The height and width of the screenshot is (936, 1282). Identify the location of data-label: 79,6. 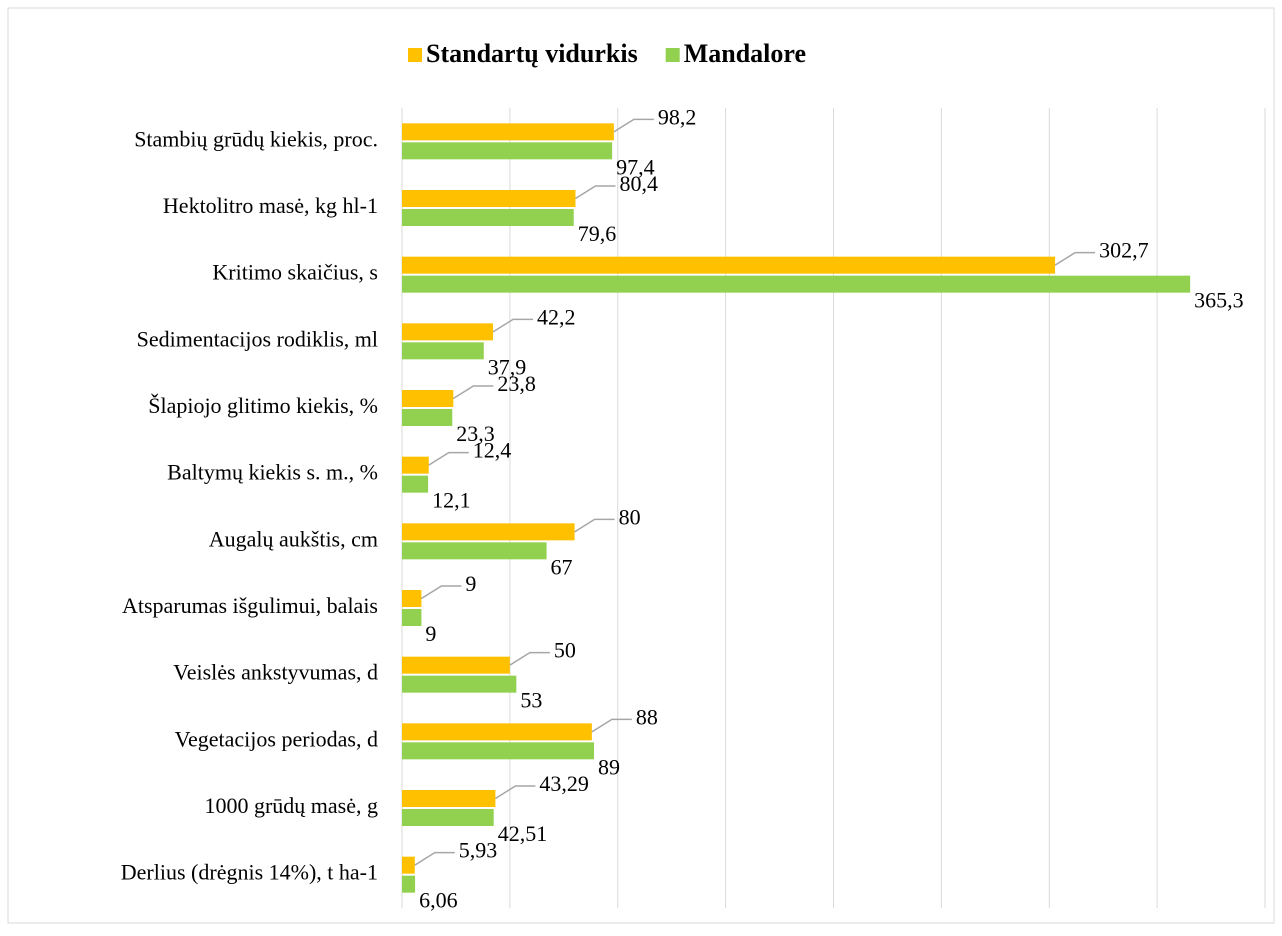
(597, 233).